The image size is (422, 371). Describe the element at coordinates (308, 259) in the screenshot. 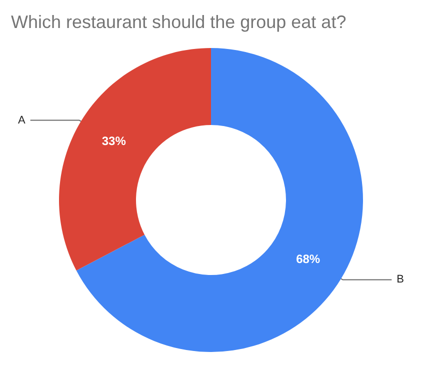

I see `data-label: 68%` at that location.